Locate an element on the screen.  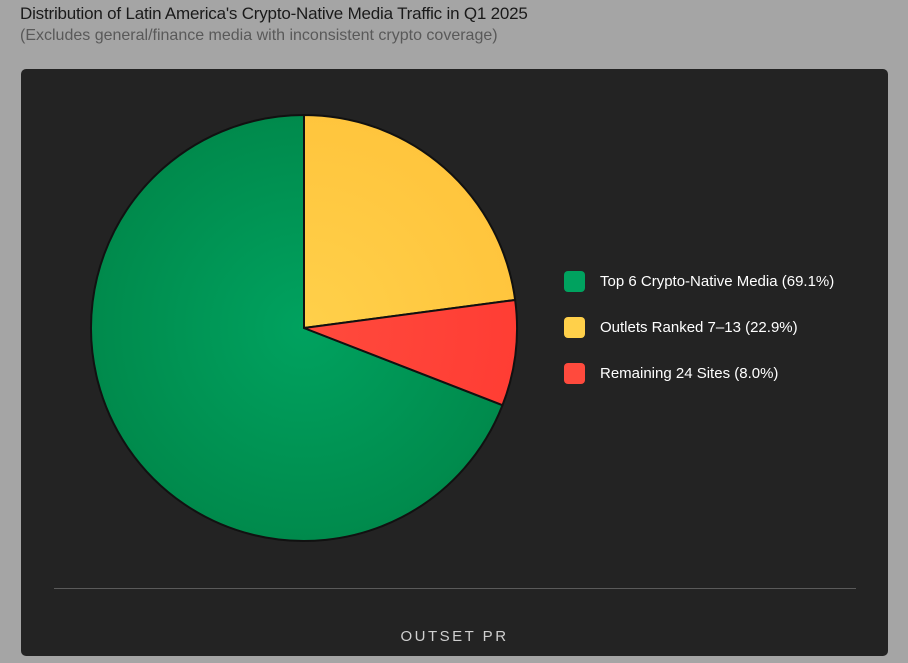
legend-label-ranked-7-13: Outlets Ranked 7–13 (22.9%) is located at coordinates (699, 327).